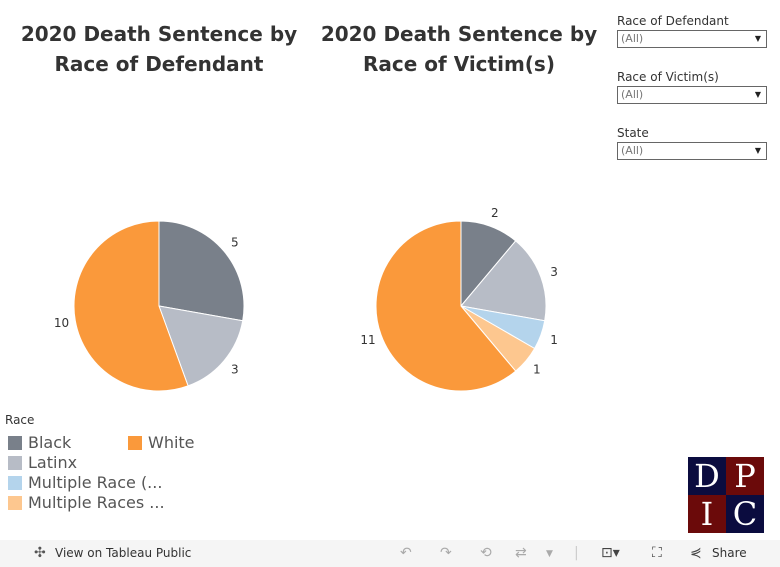 The width and height of the screenshot is (780, 567). I want to click on filter-label: Race of Victim(s), so click(668, 77).